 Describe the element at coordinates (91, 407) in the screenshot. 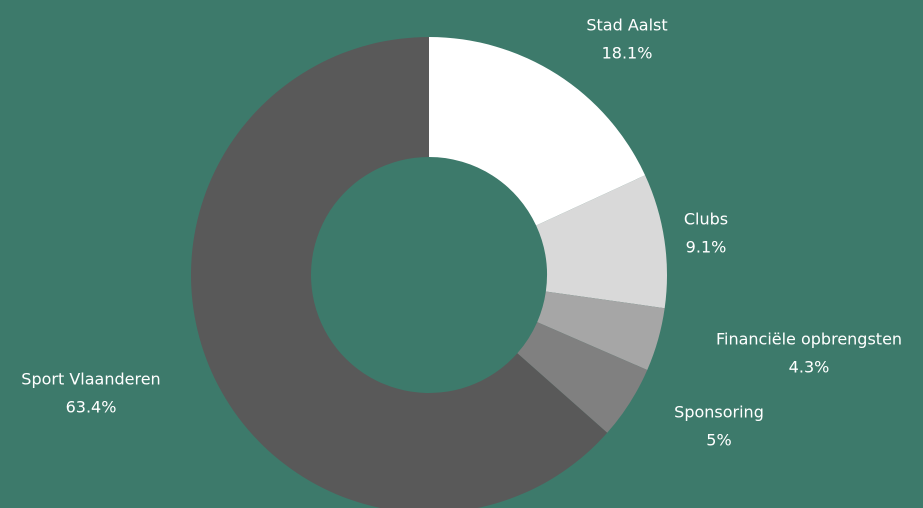

I see `slice-value-label: 63.4%` at that location.